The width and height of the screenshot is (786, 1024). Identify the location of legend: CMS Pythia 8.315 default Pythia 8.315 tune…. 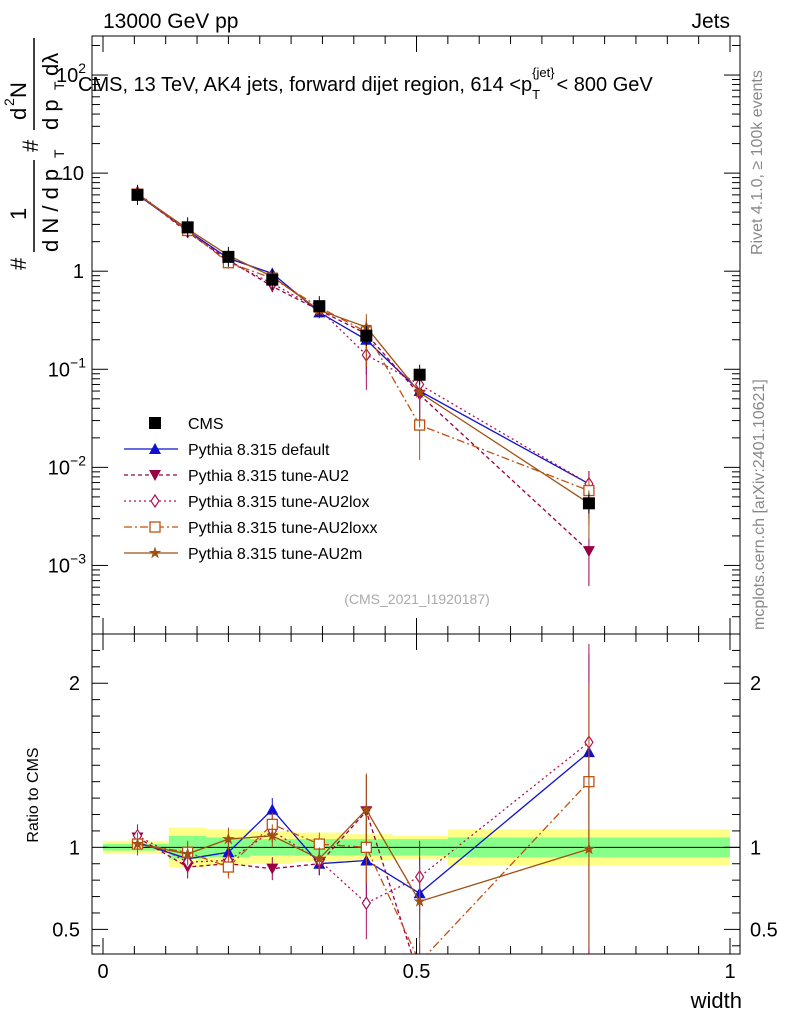
(250, 489).